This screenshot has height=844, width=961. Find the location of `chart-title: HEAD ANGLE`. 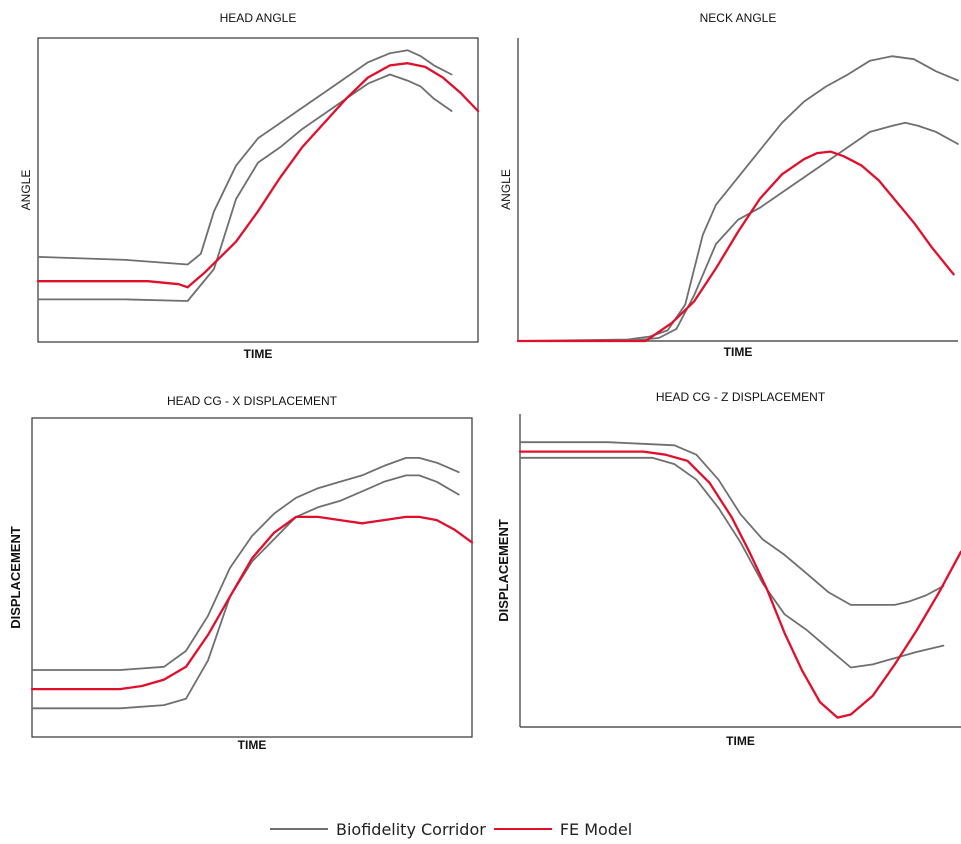

chart-title: HEAD ANGLE is located at coordinates (258, 18).